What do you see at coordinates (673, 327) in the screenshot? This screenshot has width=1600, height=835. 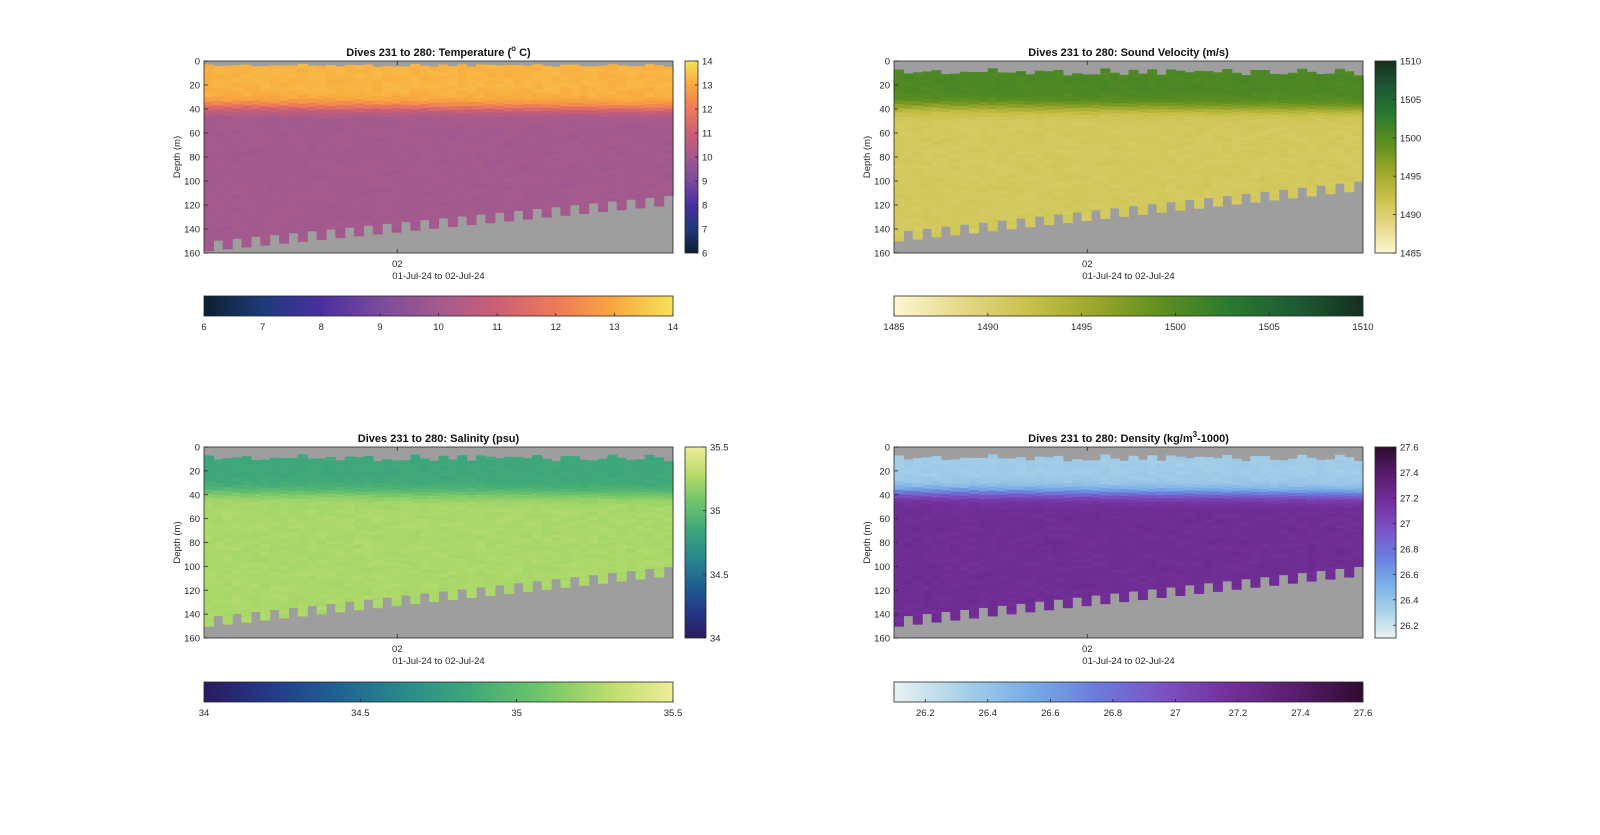 I see `colorbar-tick-label: 14` at bounding box center [673, 327].